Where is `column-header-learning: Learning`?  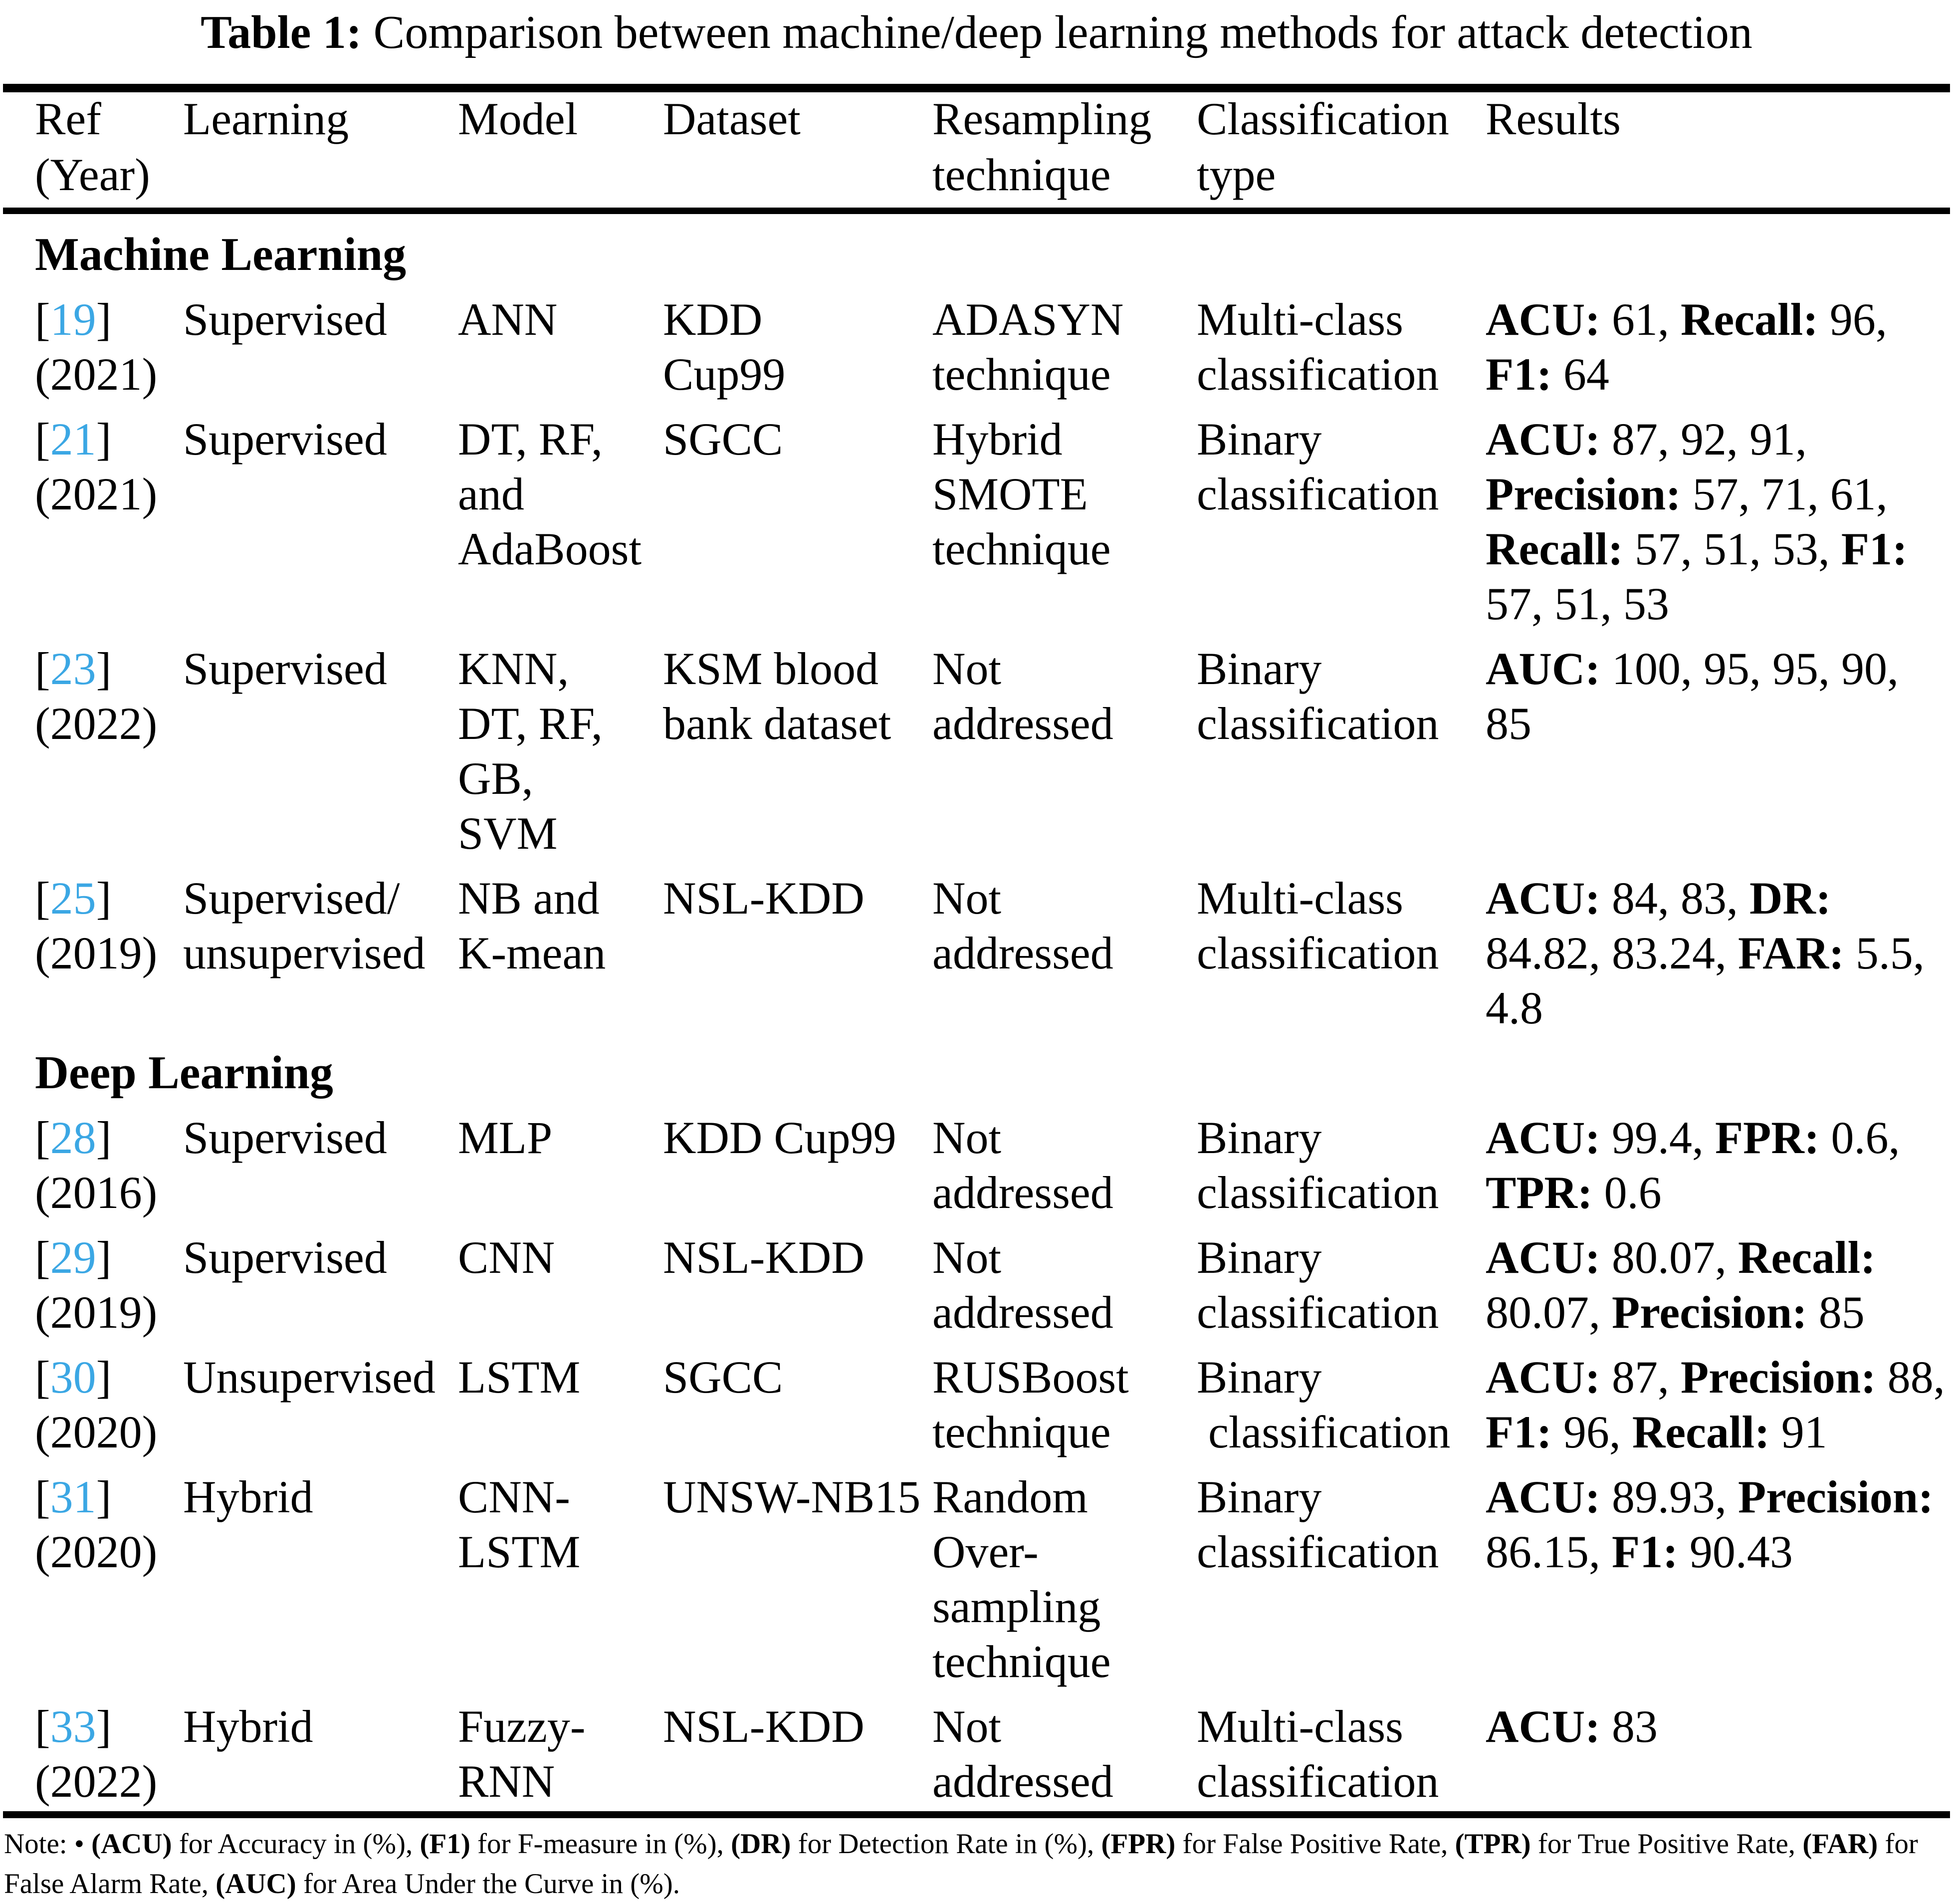
column-header-learning: Learning is located at coordinates (320, 147).